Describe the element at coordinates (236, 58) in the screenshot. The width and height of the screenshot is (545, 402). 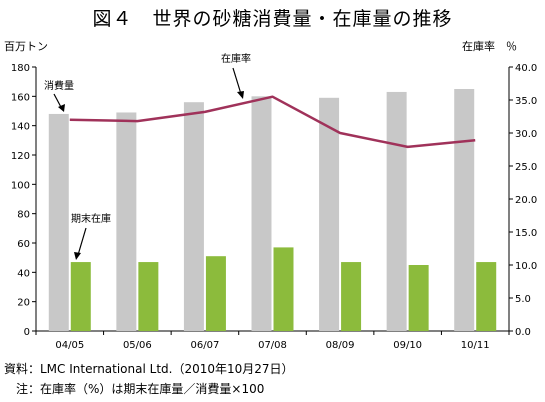
I see `annotation-stock-ratio: 在庫率` at that location.